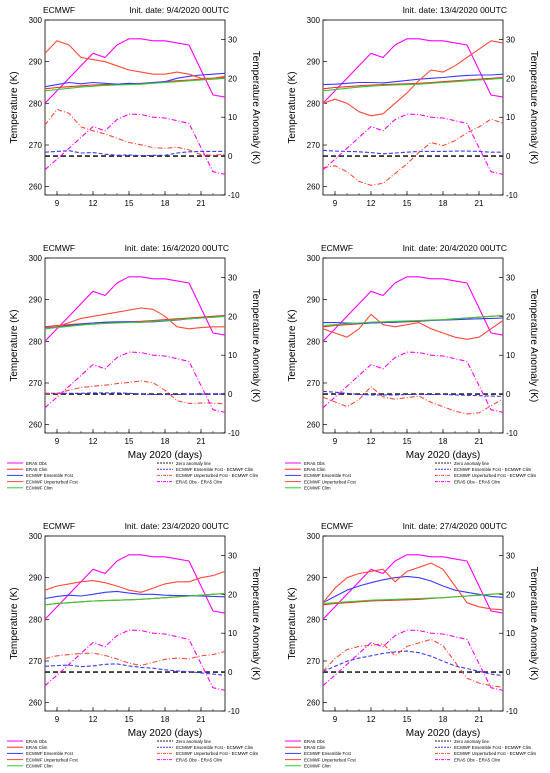  What do you see at coordinates (177, 248) in the screenshot?
I see `panel-title-right: Init. date: 16/4/2020 00UTC` at bounding box center [177, 248].